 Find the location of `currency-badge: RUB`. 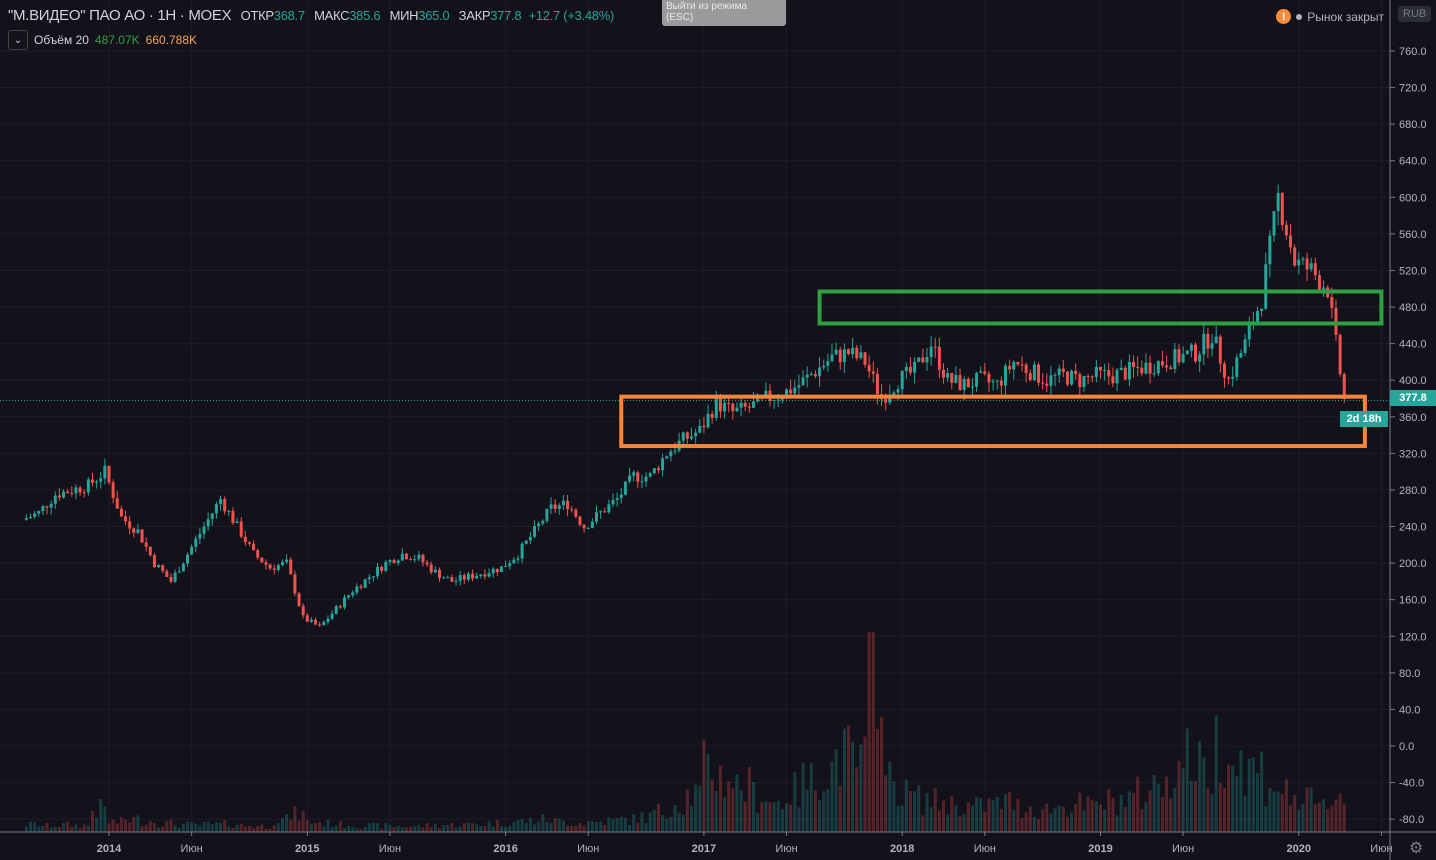

currency-badge: RUB is located at coordinates (1415, 14).